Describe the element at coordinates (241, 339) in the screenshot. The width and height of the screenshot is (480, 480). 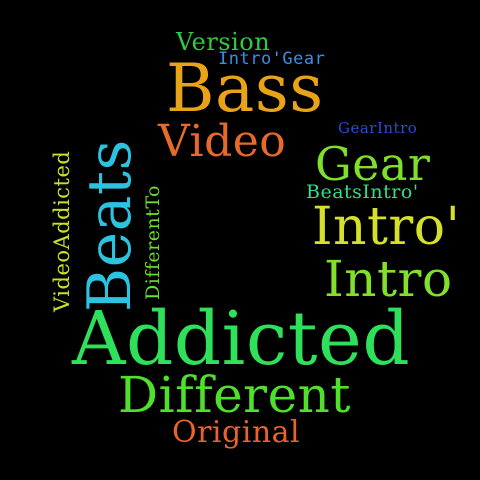
I see `word-addicted: Addicted` at that location.